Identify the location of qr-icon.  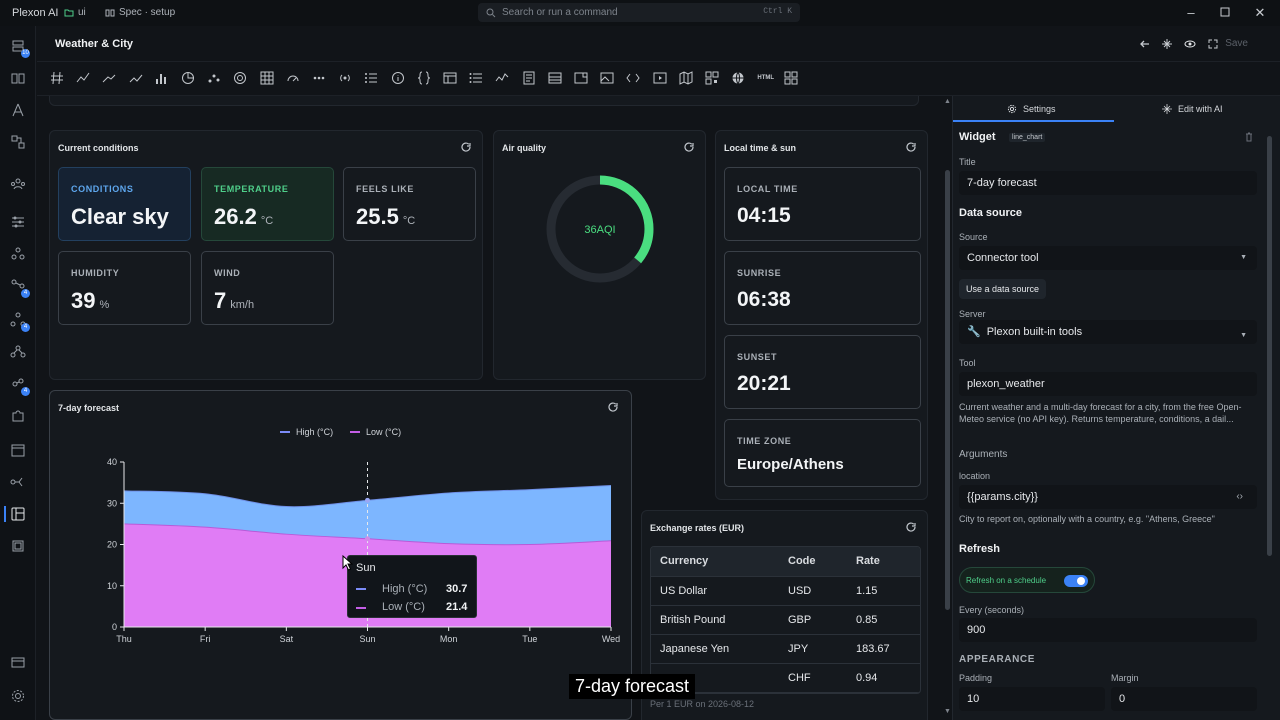
(712, 78).